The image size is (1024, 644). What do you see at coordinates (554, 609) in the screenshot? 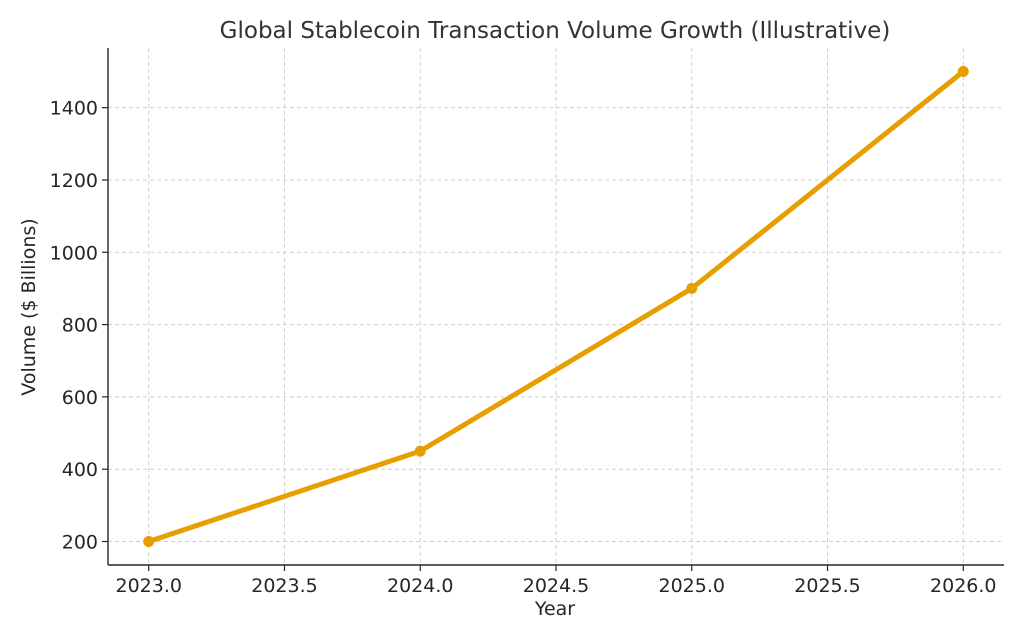
I see `x-axis-label: Year` at bounding box center [554, 609].